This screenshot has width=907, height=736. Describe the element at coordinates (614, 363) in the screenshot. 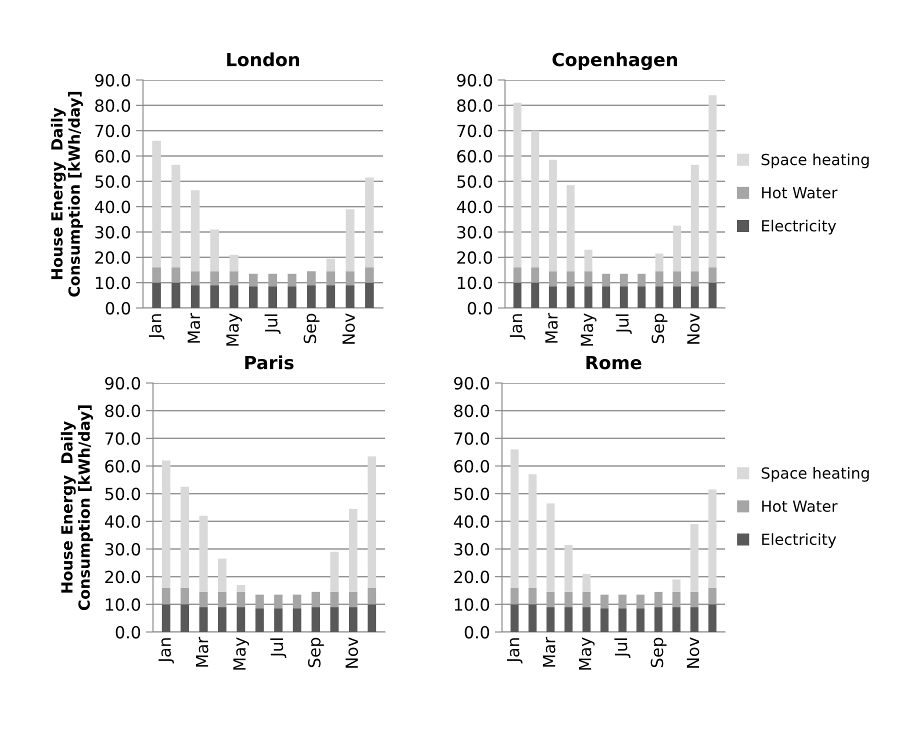

I see `chart-title: Rome` at that location.